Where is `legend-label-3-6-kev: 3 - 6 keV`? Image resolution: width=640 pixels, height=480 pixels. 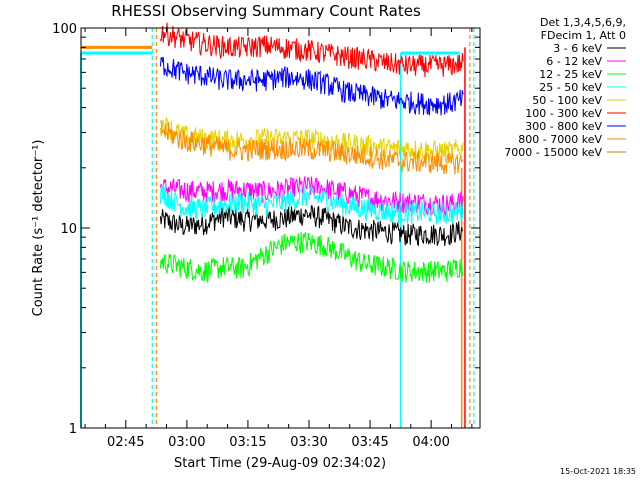 legend-label-3-6-kev: 3 - 6 keV is located at coordinates (577, 48).